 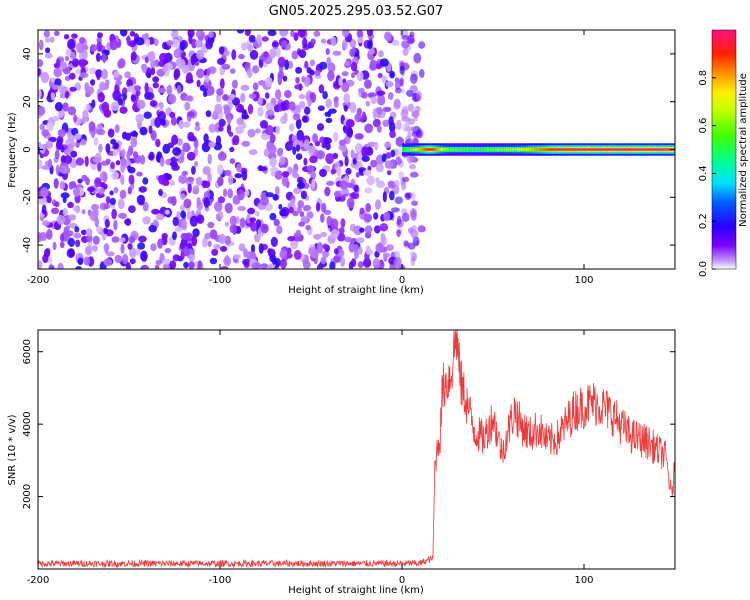 What do you see at coordinates (27, 423) in the screenshot?
I see `y-tick-label: 4000` at bounding box center [27, 423].